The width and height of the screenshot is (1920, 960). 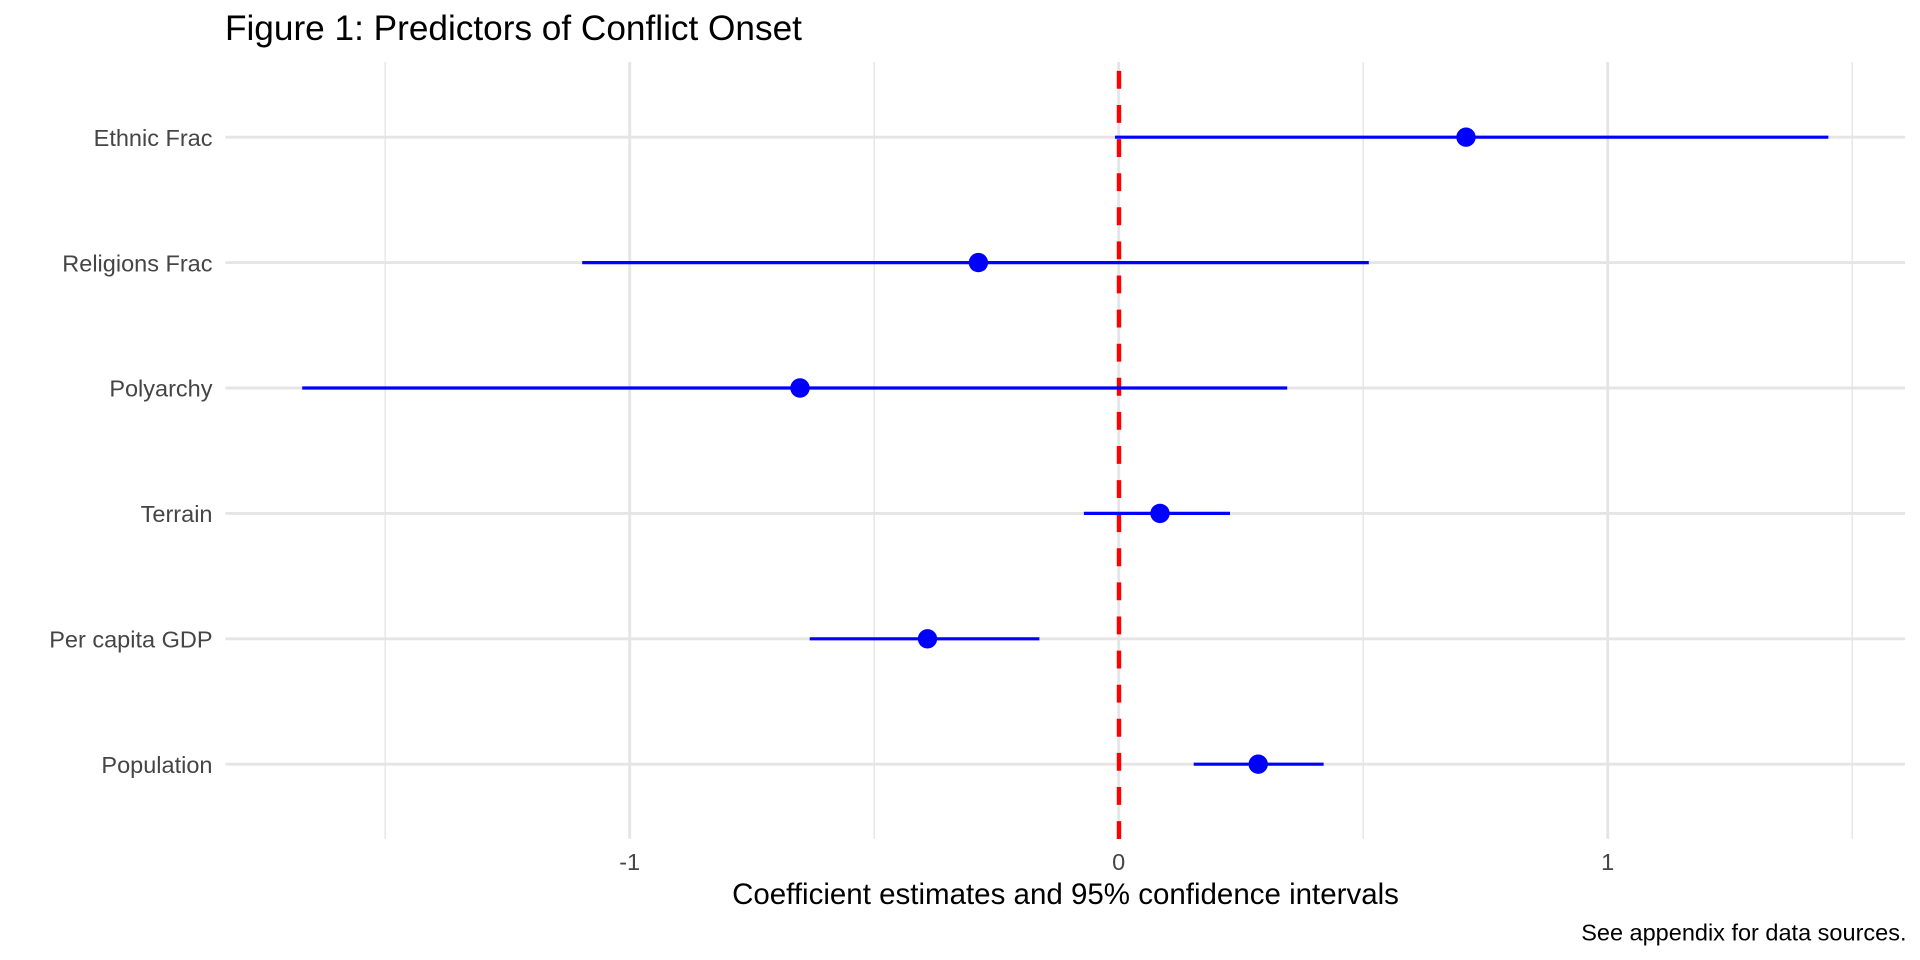 I want to click on svg-text: 1, so click(x=1607, y=862).